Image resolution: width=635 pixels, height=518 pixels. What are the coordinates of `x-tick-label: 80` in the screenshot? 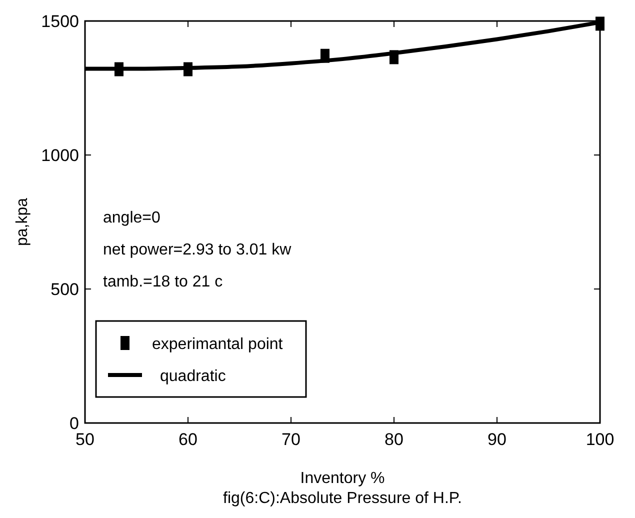 It's located at (394, 439).